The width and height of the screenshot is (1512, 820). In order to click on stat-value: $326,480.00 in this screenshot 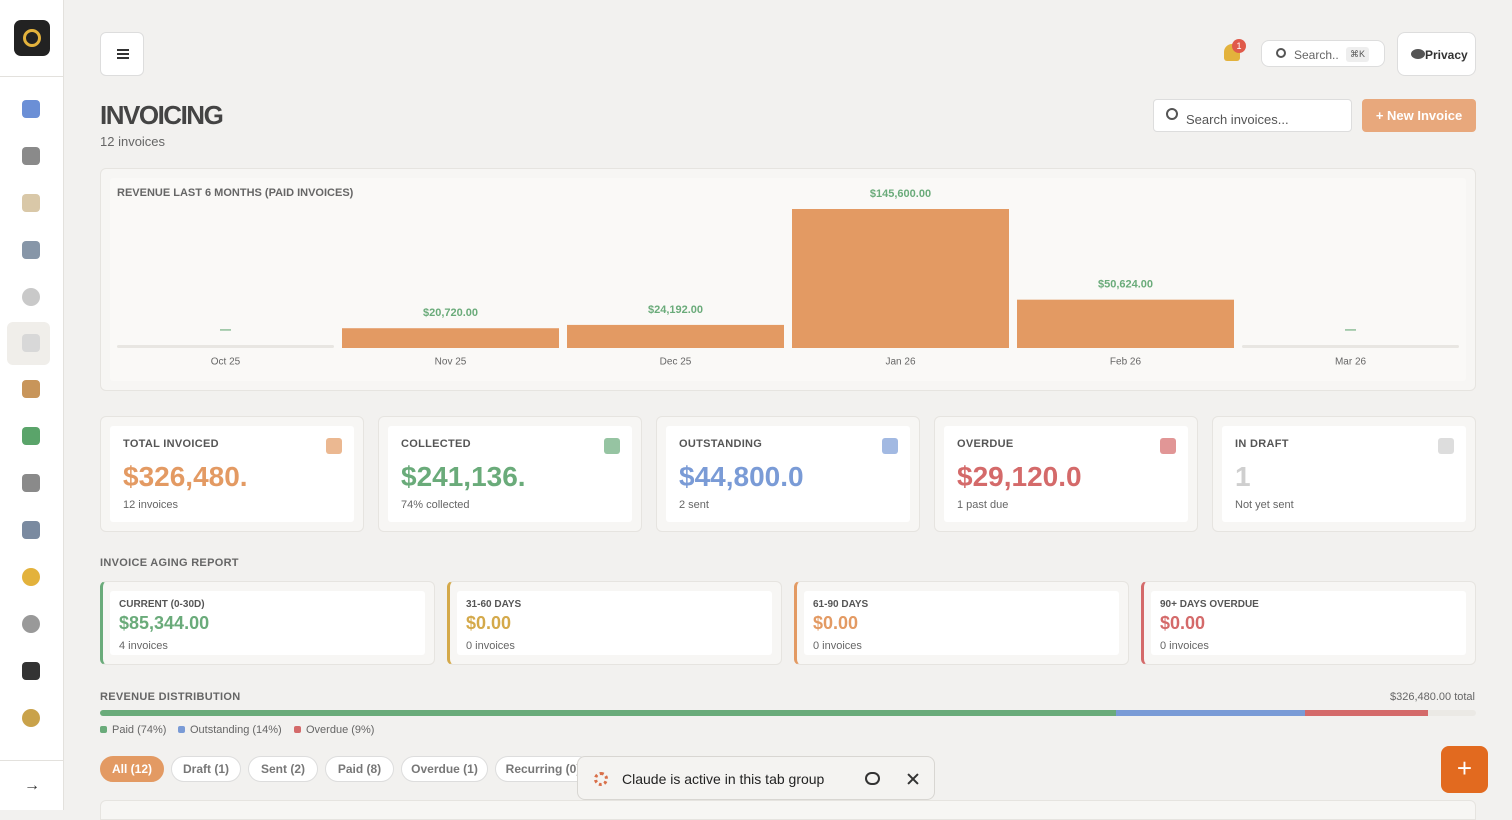, I will do `click(185, 476)`.